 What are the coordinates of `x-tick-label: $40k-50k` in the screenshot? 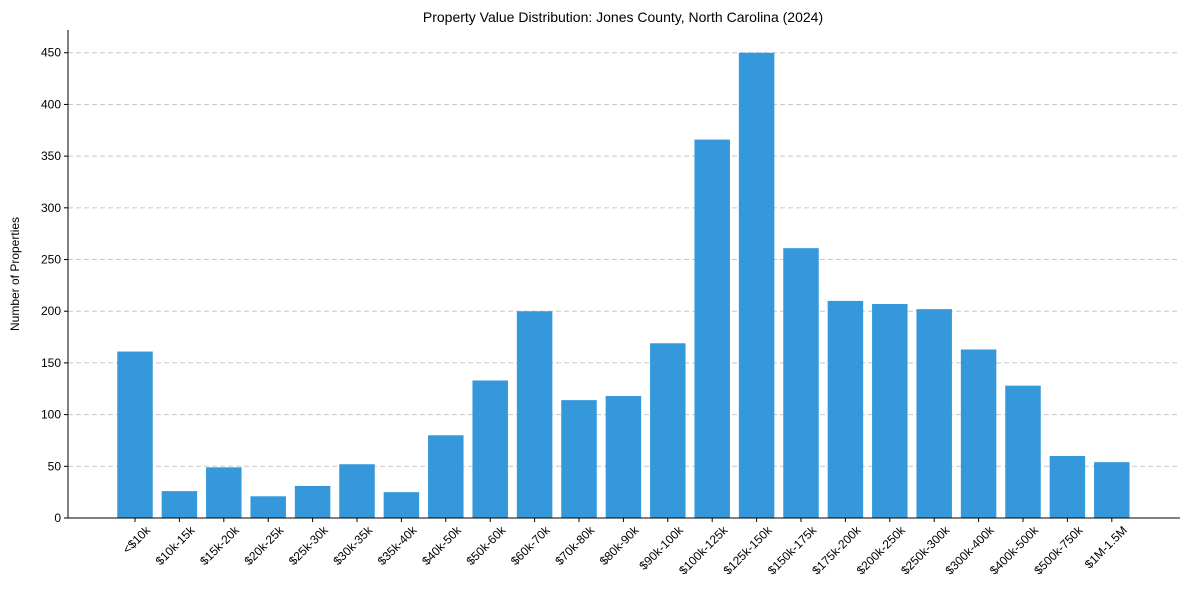 It's located at (442, 546).